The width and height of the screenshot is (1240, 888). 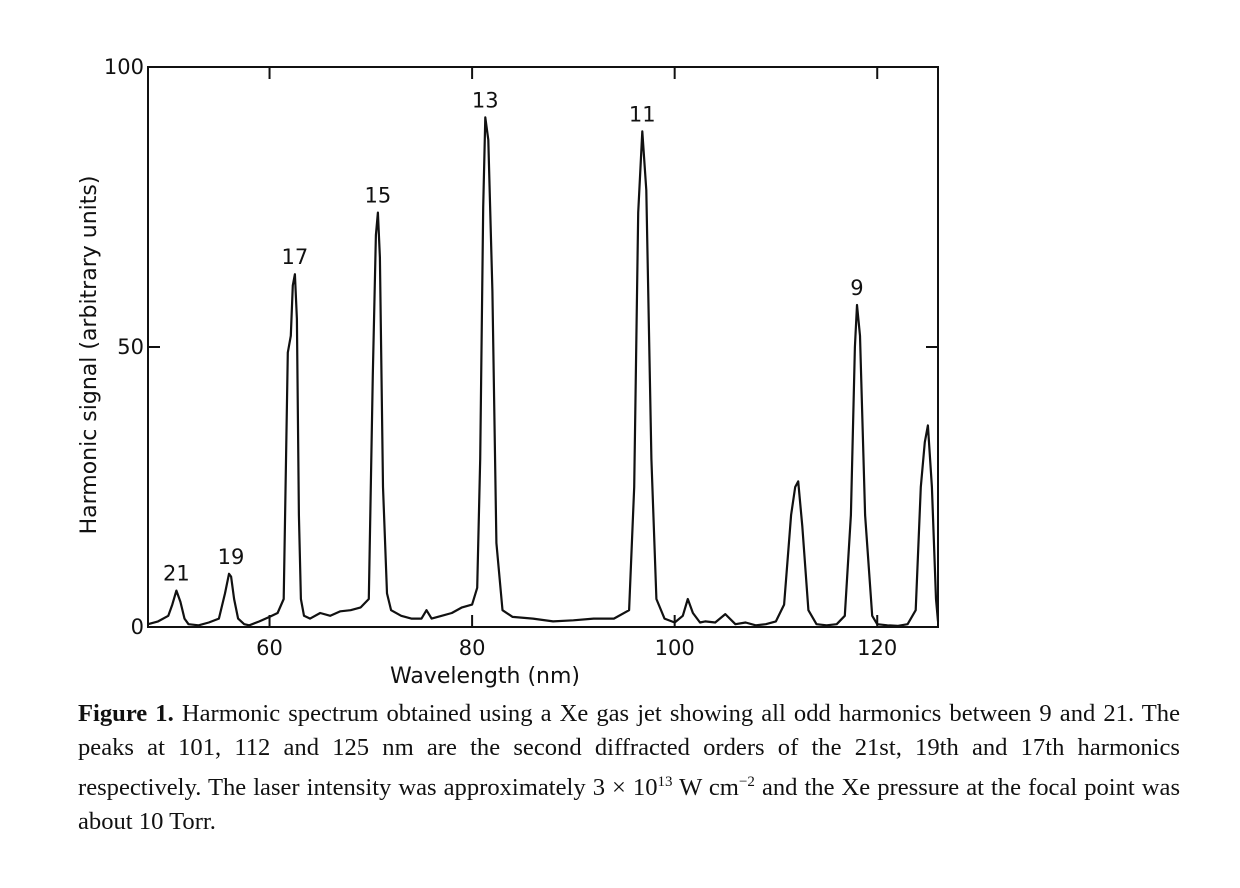 I want to click on peak-label: 13, so click(x=485, y=100).